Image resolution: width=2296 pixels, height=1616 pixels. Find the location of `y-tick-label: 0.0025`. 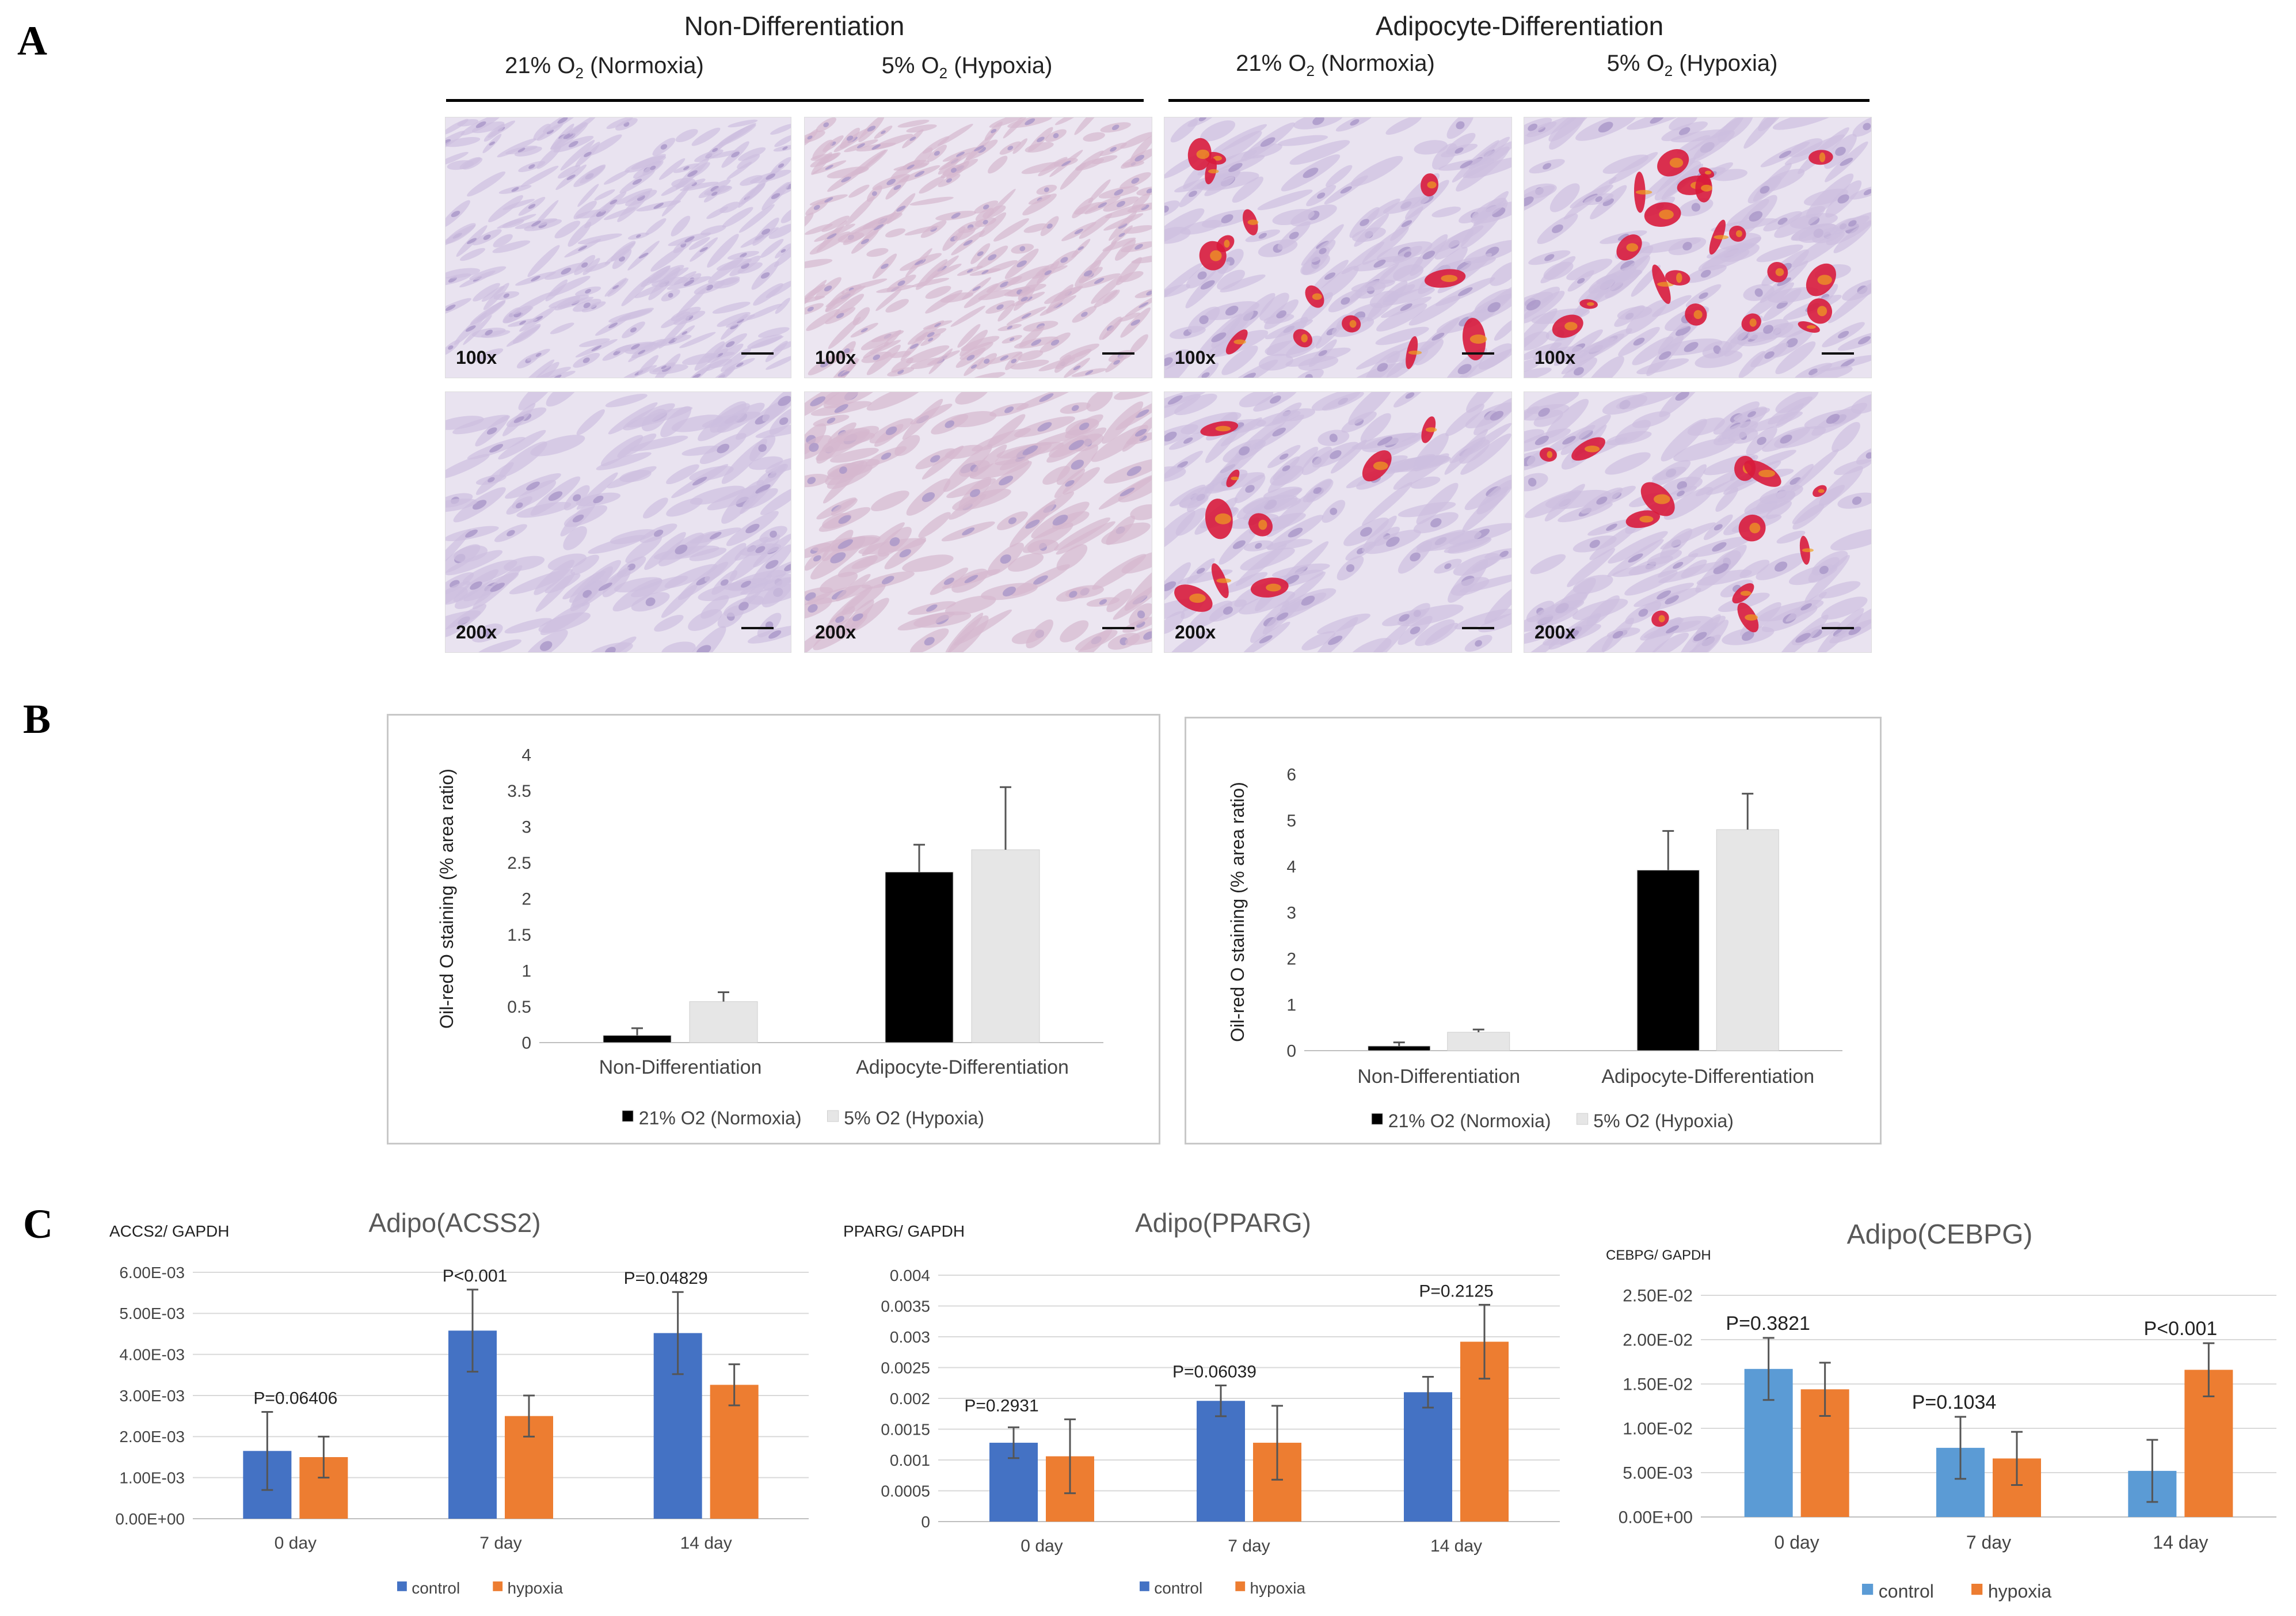

y-tick-label: 0.0025 is located at coordinates (905, 1368).